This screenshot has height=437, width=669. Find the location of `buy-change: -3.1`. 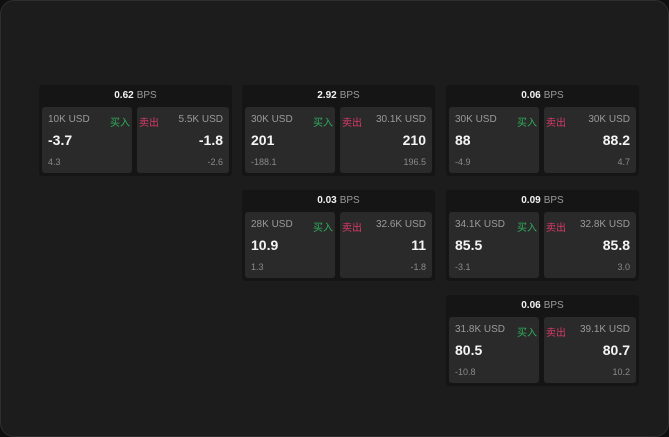

buy-change: -3.1 is located at coordinates (463, 267).